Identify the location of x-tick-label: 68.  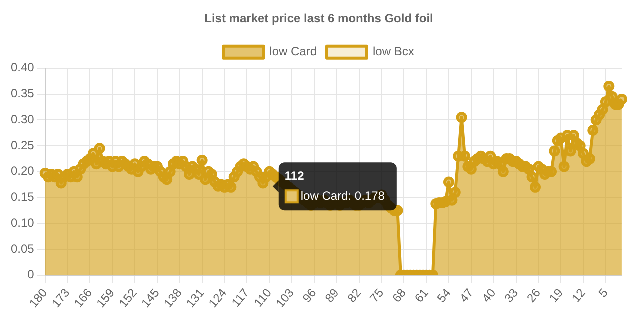
(400, 296).